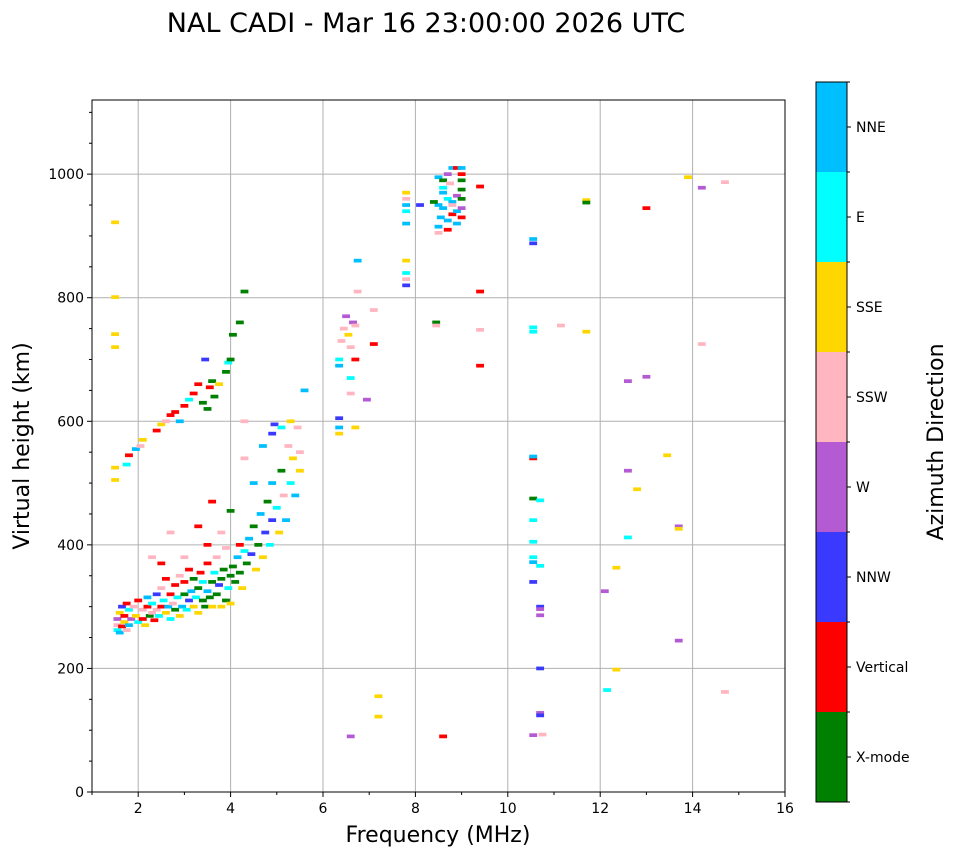  Describe the element at coordinates (863, 488) in the screenshot. I see `colorbar-tick-label: W` at that location.